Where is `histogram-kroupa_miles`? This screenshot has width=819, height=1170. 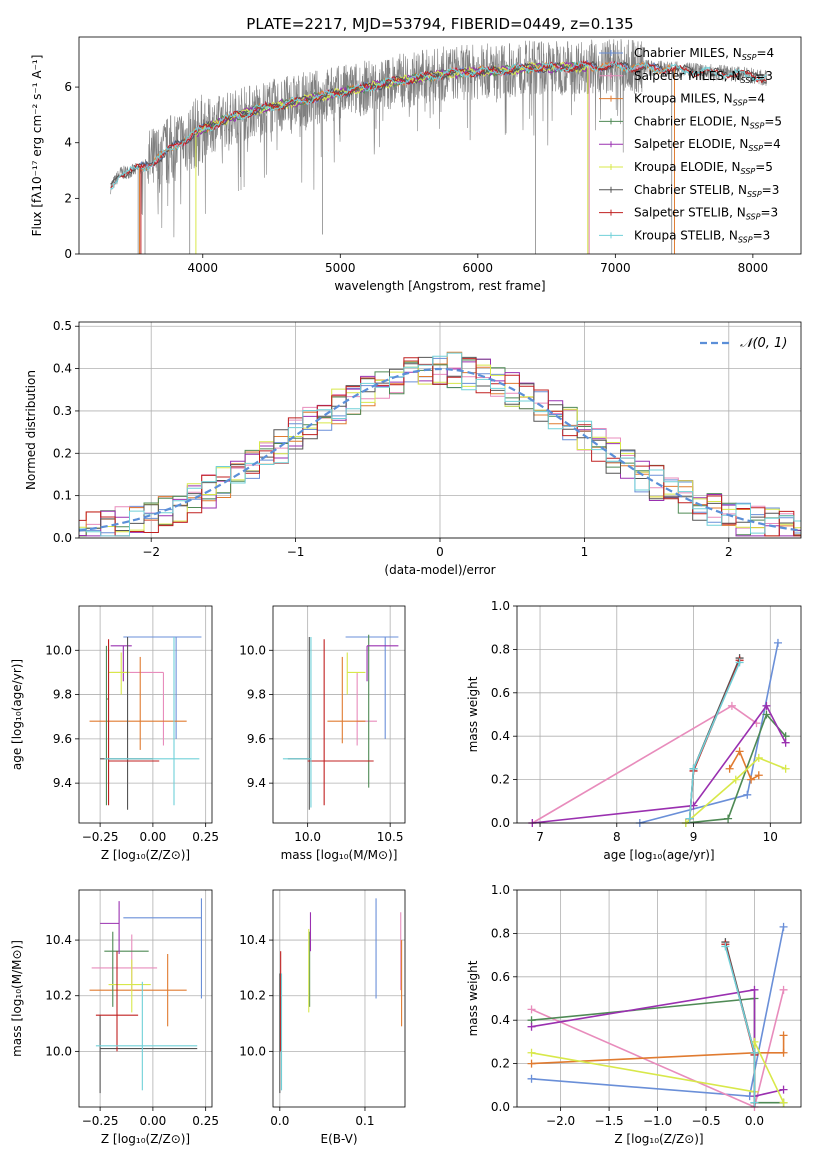
histogram-kroupa_miles is located at coordinates (440, 444).